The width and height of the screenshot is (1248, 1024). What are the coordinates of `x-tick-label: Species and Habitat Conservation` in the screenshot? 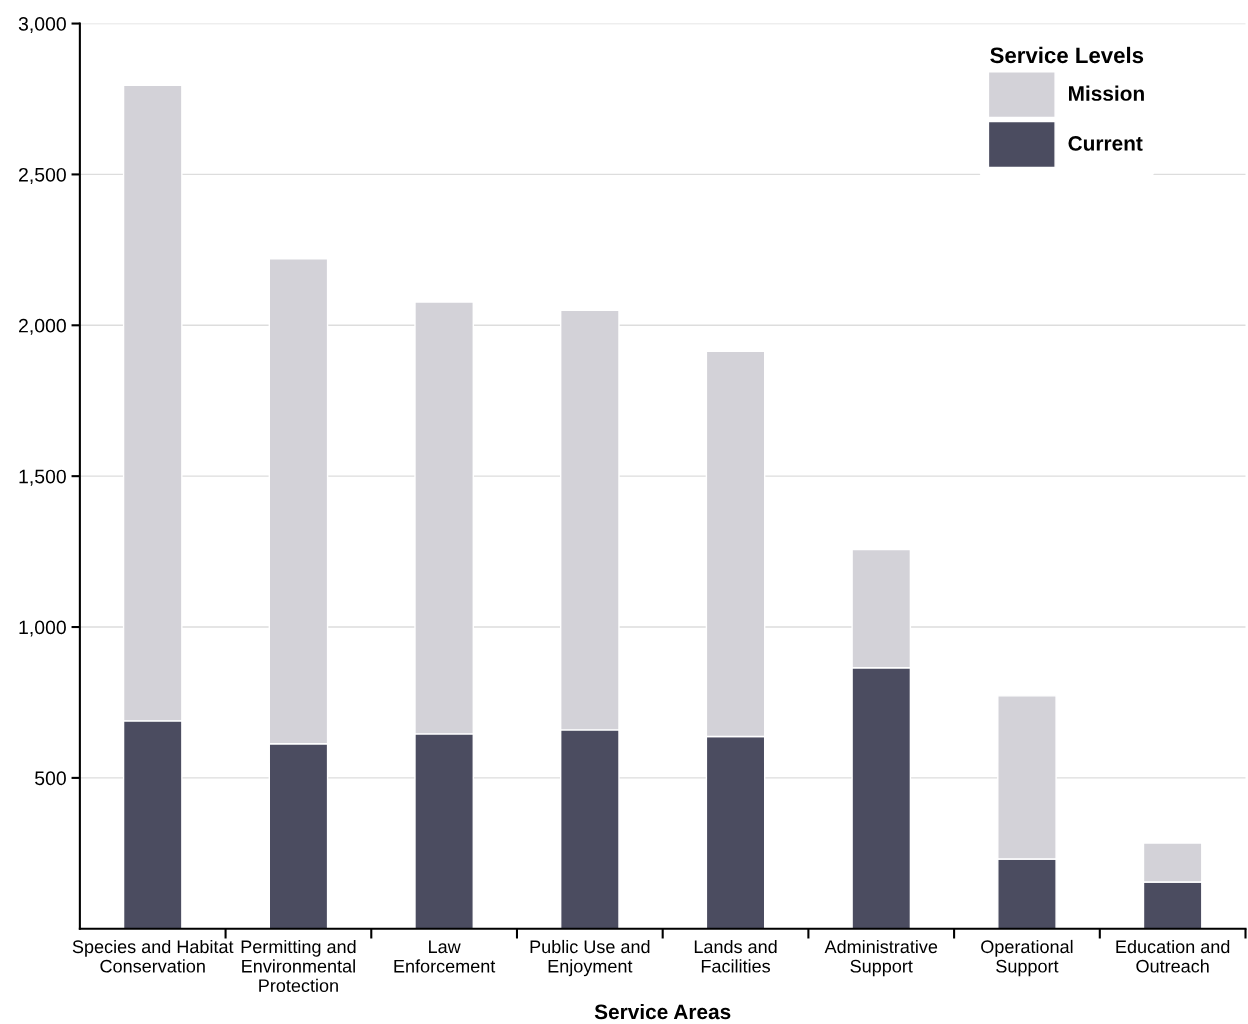 It's located at (153, 956).